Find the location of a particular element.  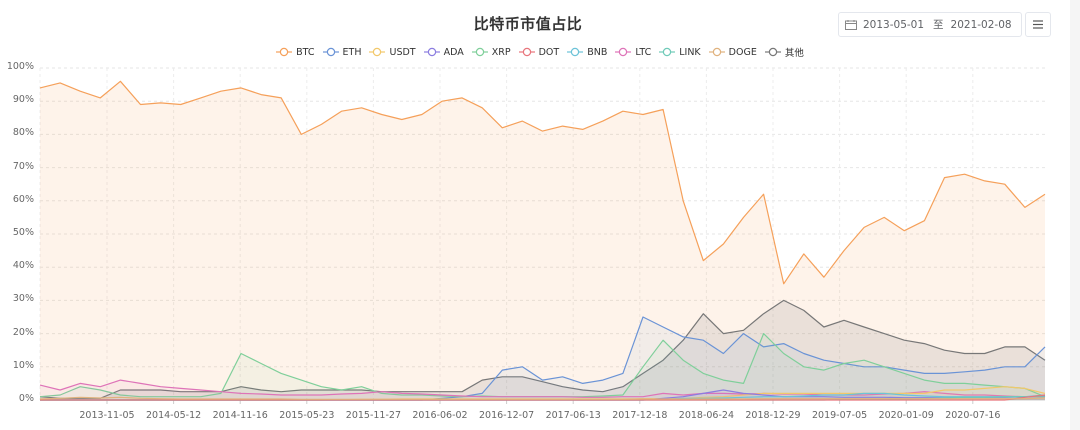

x-tick-label: 2016-12-07 is located at coordinates (506, 415).